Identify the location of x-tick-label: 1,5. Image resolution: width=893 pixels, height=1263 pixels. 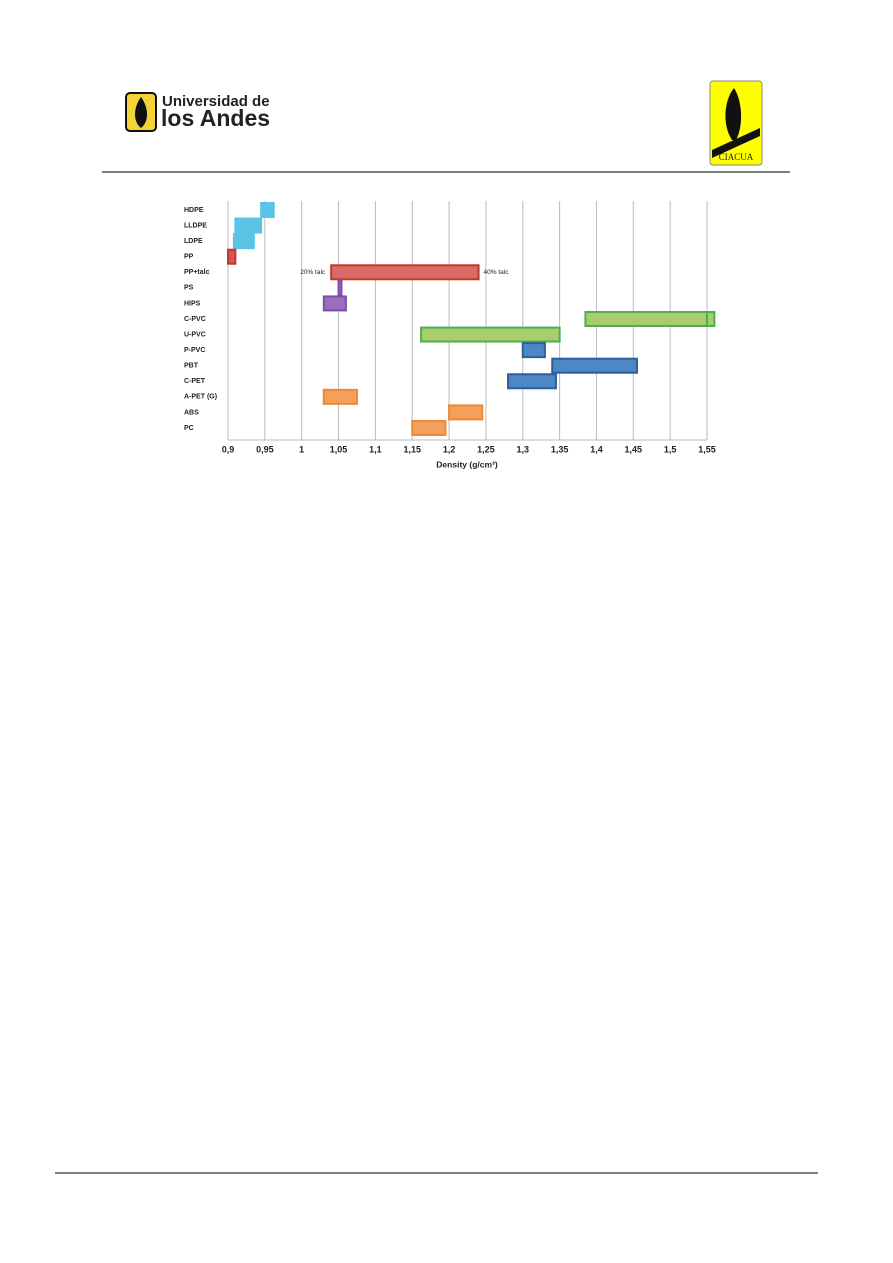
(670, 449).